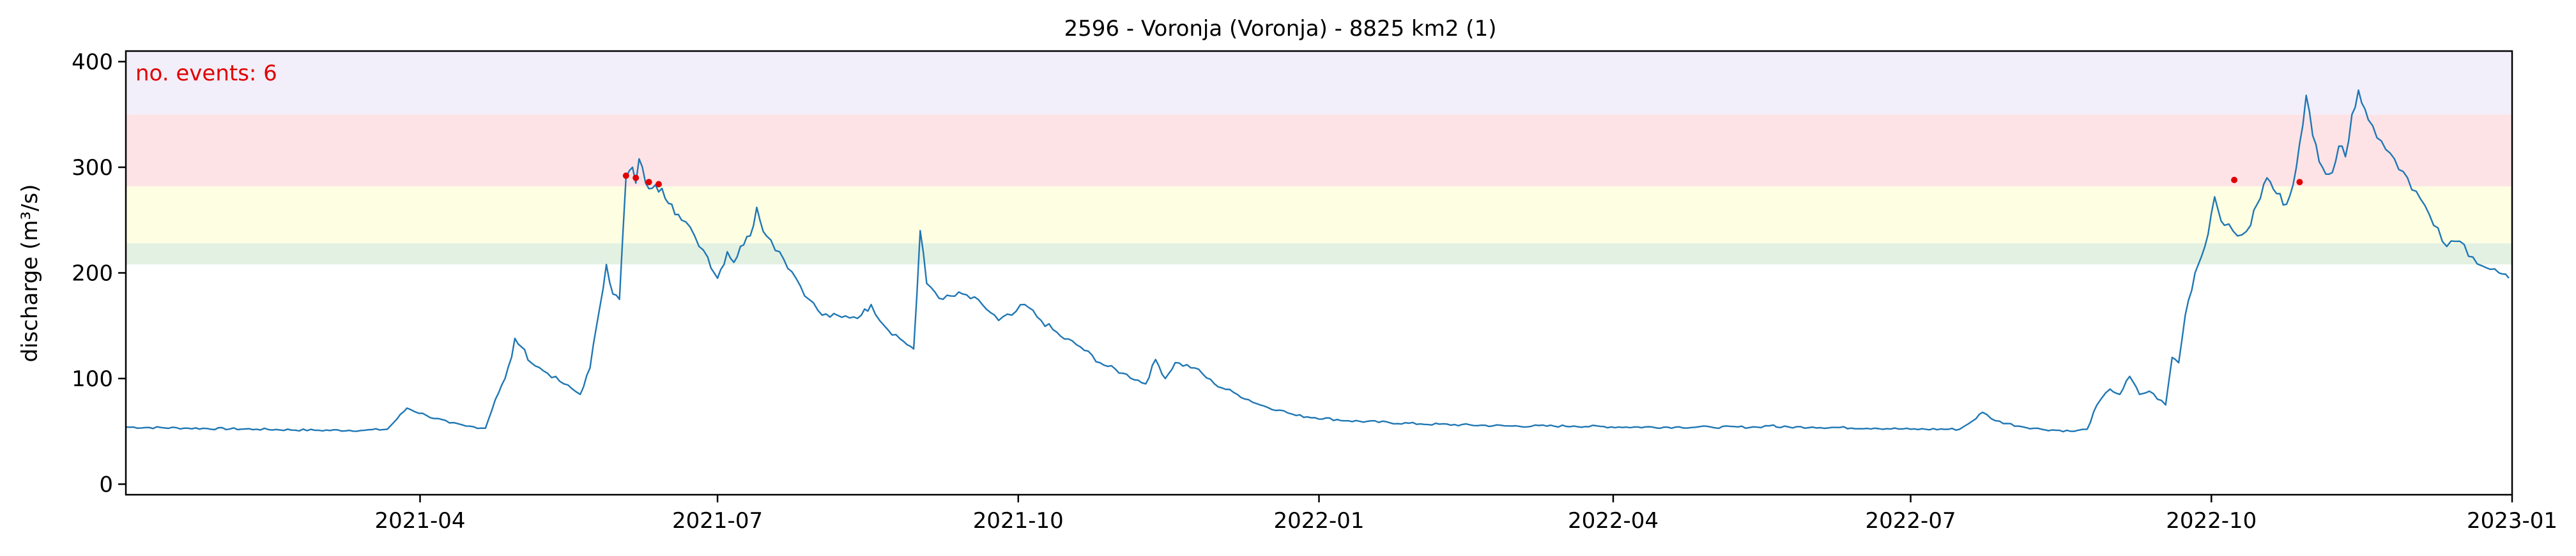 The image size is (2576, 556). I want to click on events-annotation: no. events: 6, so click(206, 74).